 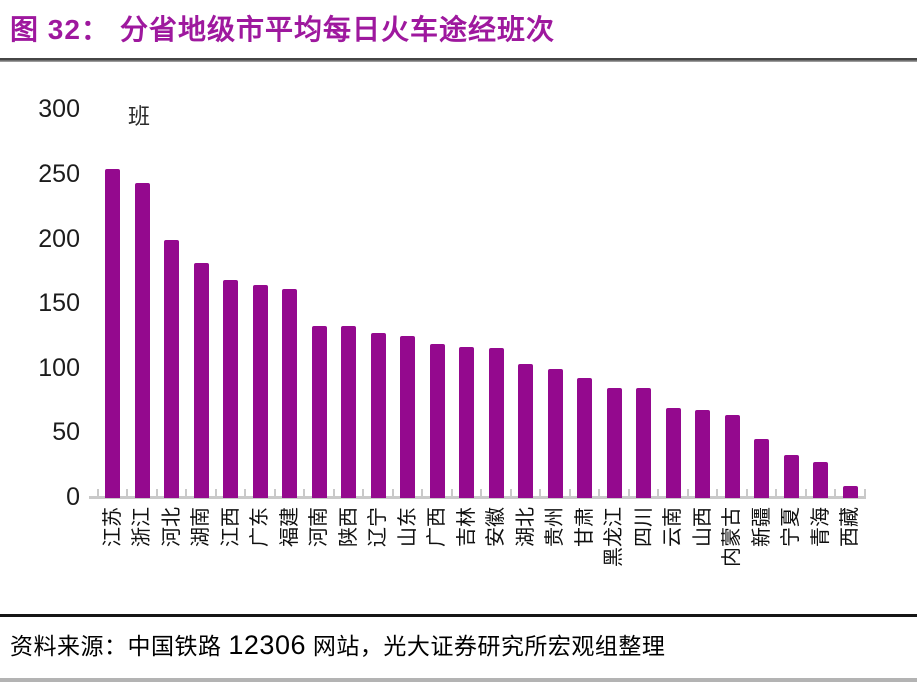 I want to click on figure-title-text: 分省地级市平均每日火车途经班次, so click(x=337, y=29).